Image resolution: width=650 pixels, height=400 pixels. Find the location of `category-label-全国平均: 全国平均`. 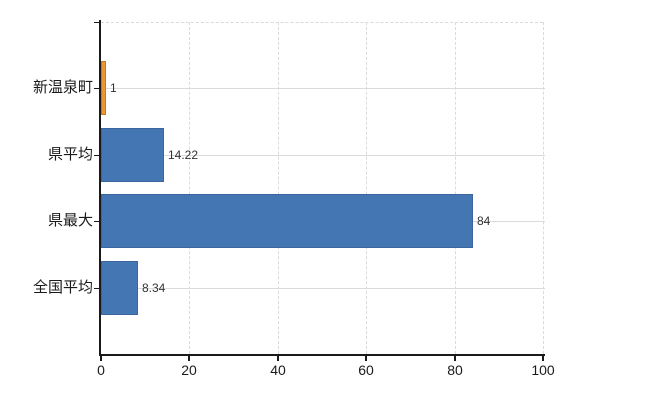

category-label-全国平均: 全国平均 is located at coordinates (62, 287).